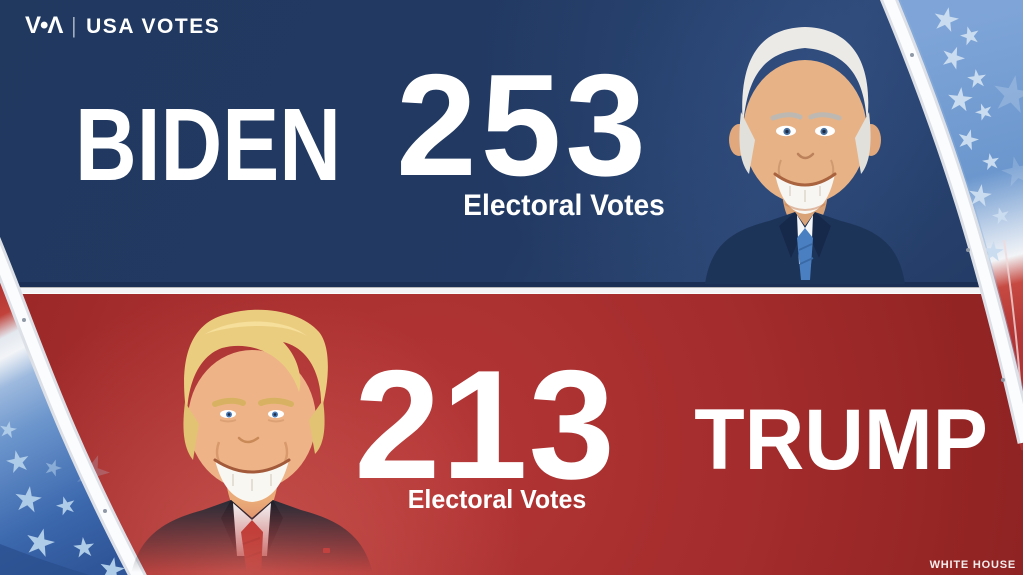 This screenshot has width=1023, height=575. Describe the element at coordinates (497, 499) in the screenshot. I see `trump-votes-label: Electoral Votes` at that location.